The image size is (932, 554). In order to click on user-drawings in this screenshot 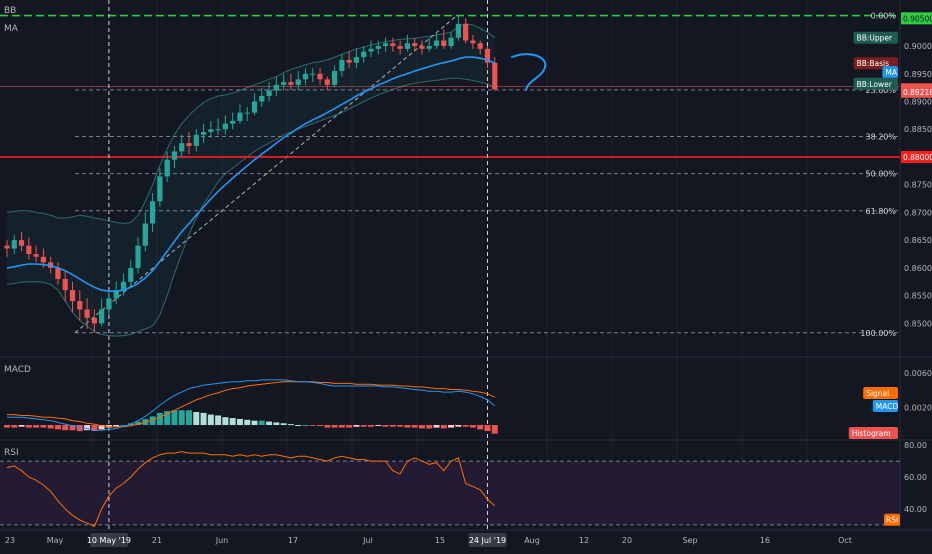, I will do `click(529, 72)`.